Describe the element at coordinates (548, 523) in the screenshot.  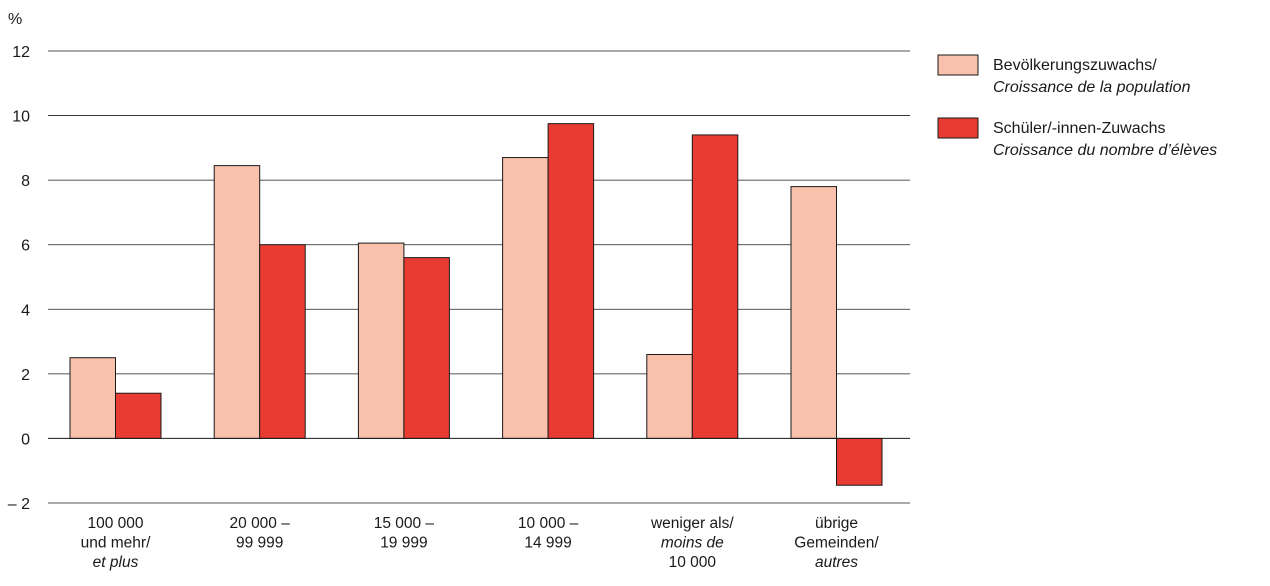
I see `x-category-label: 10 000 –` at that location.